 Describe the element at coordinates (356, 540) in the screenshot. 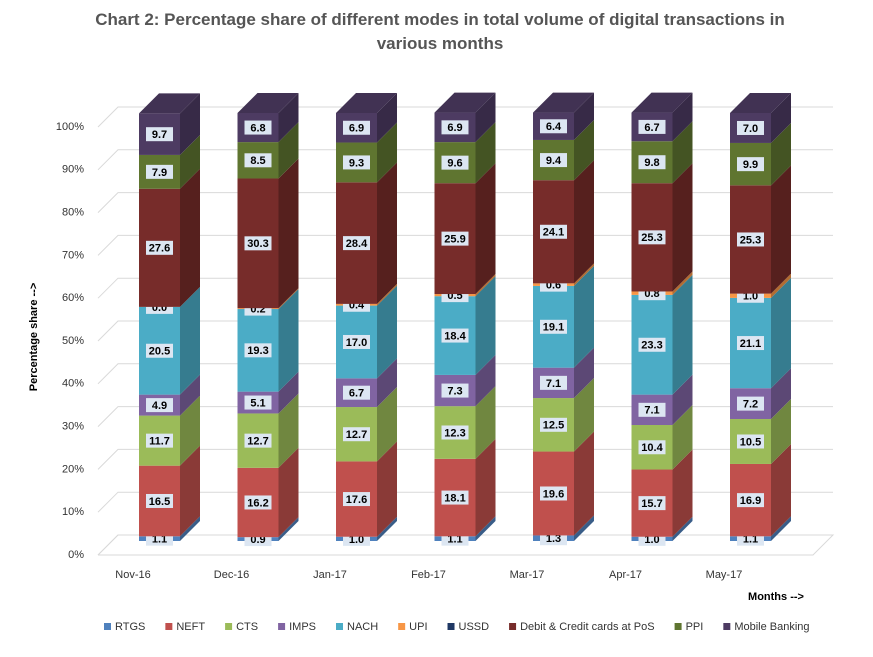

I see `value-label: 1.0` at that location.